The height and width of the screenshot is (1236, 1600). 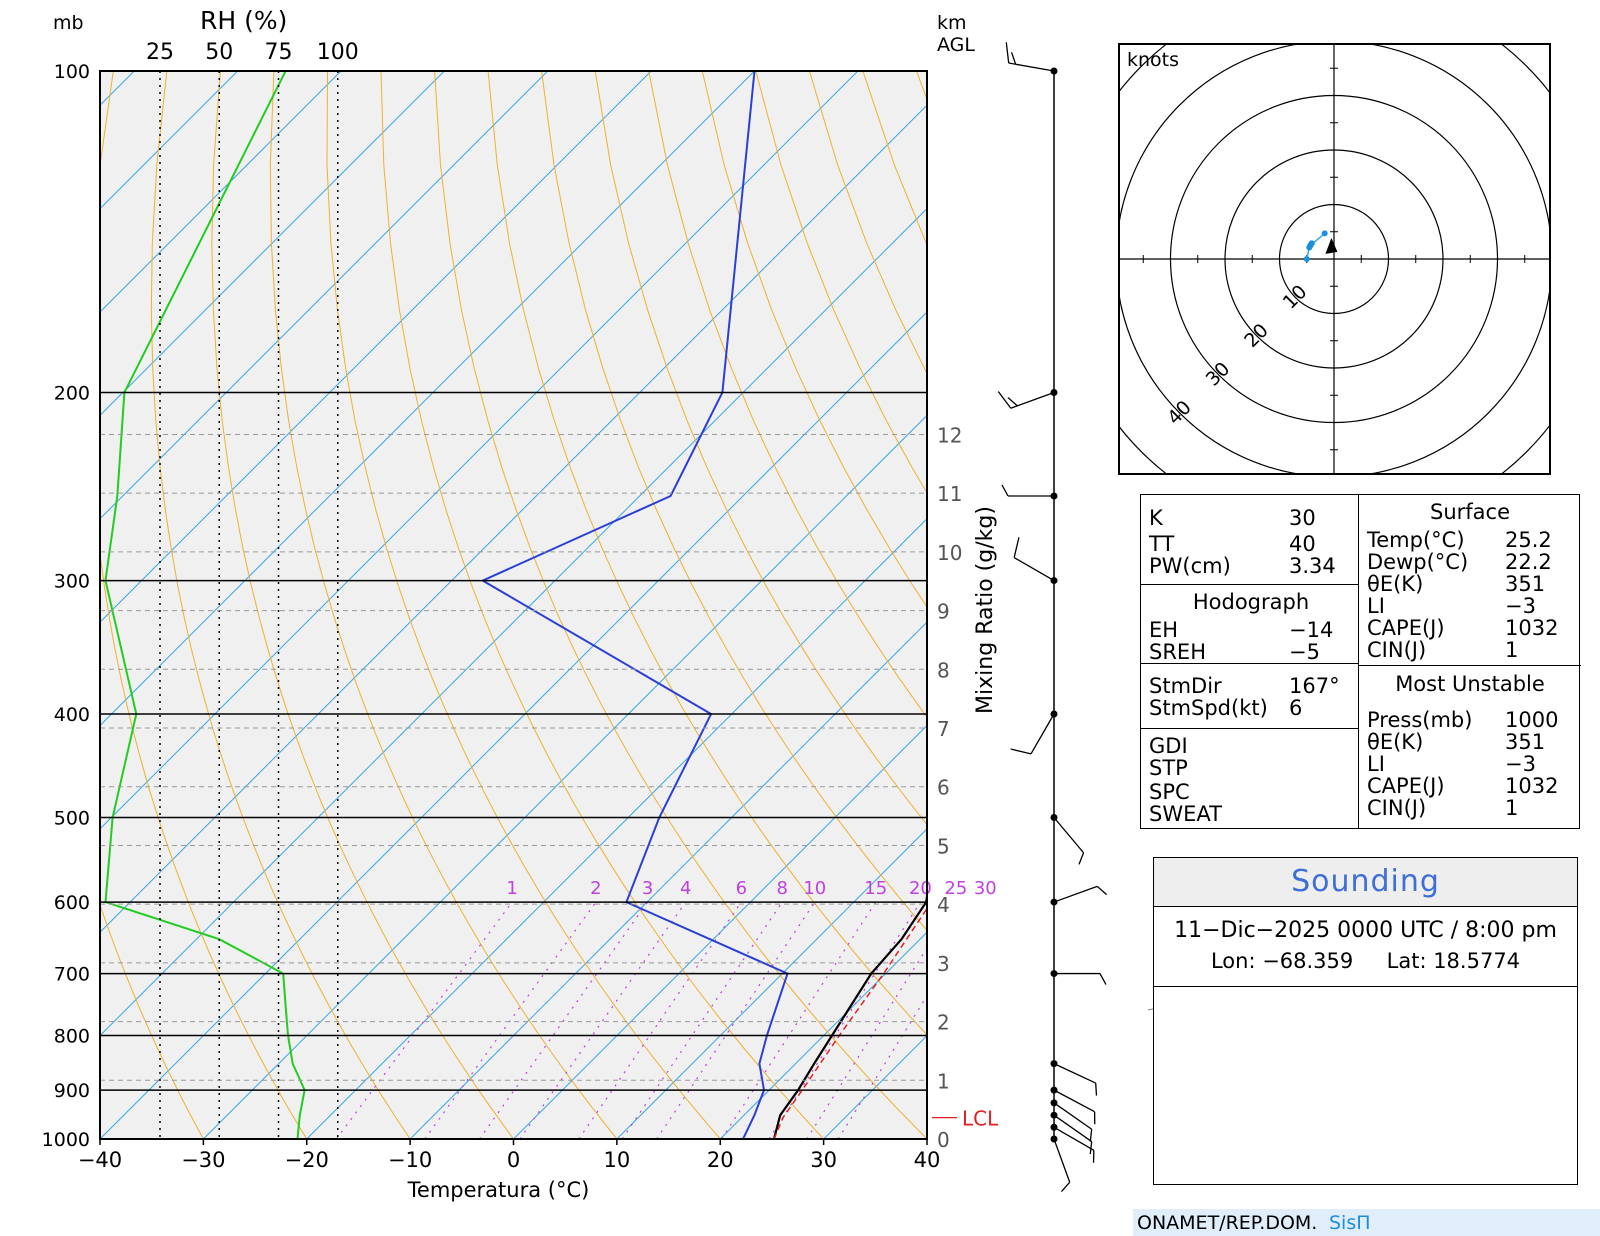 What do you see at coordinates (1525, 742) in the screenshot?
I see `mu-thetae-value: 351` at bounding box center [1525, 742].